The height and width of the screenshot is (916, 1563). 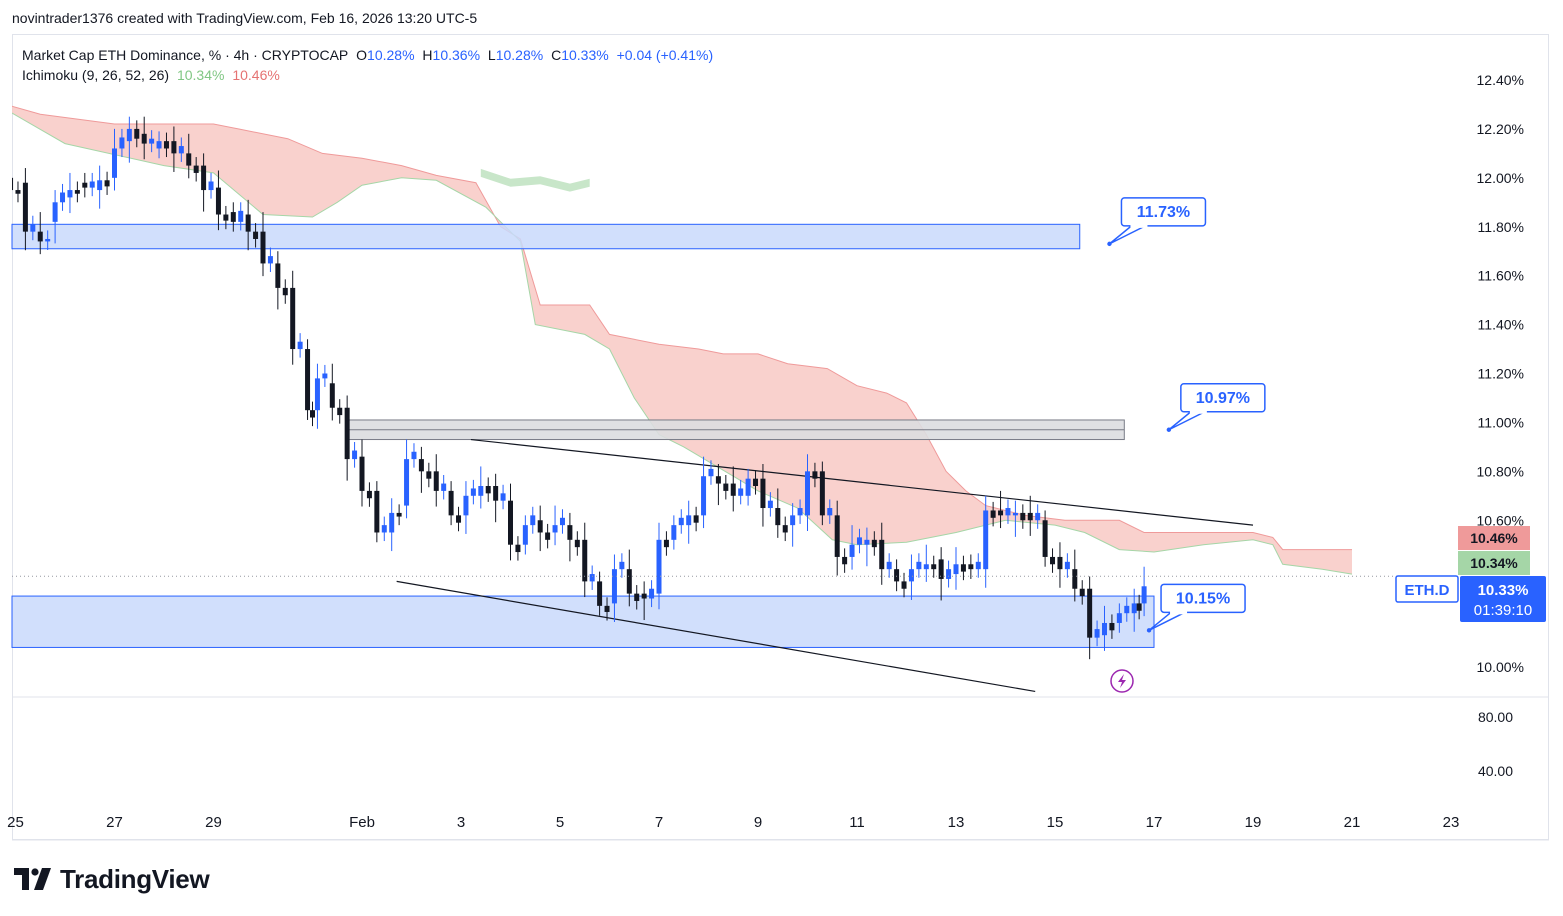 What do you see at coordinates (256, 75) in the screenshot?
I see `legend-indicator-value-2: 10.46%` at bounding box center [256, 75].